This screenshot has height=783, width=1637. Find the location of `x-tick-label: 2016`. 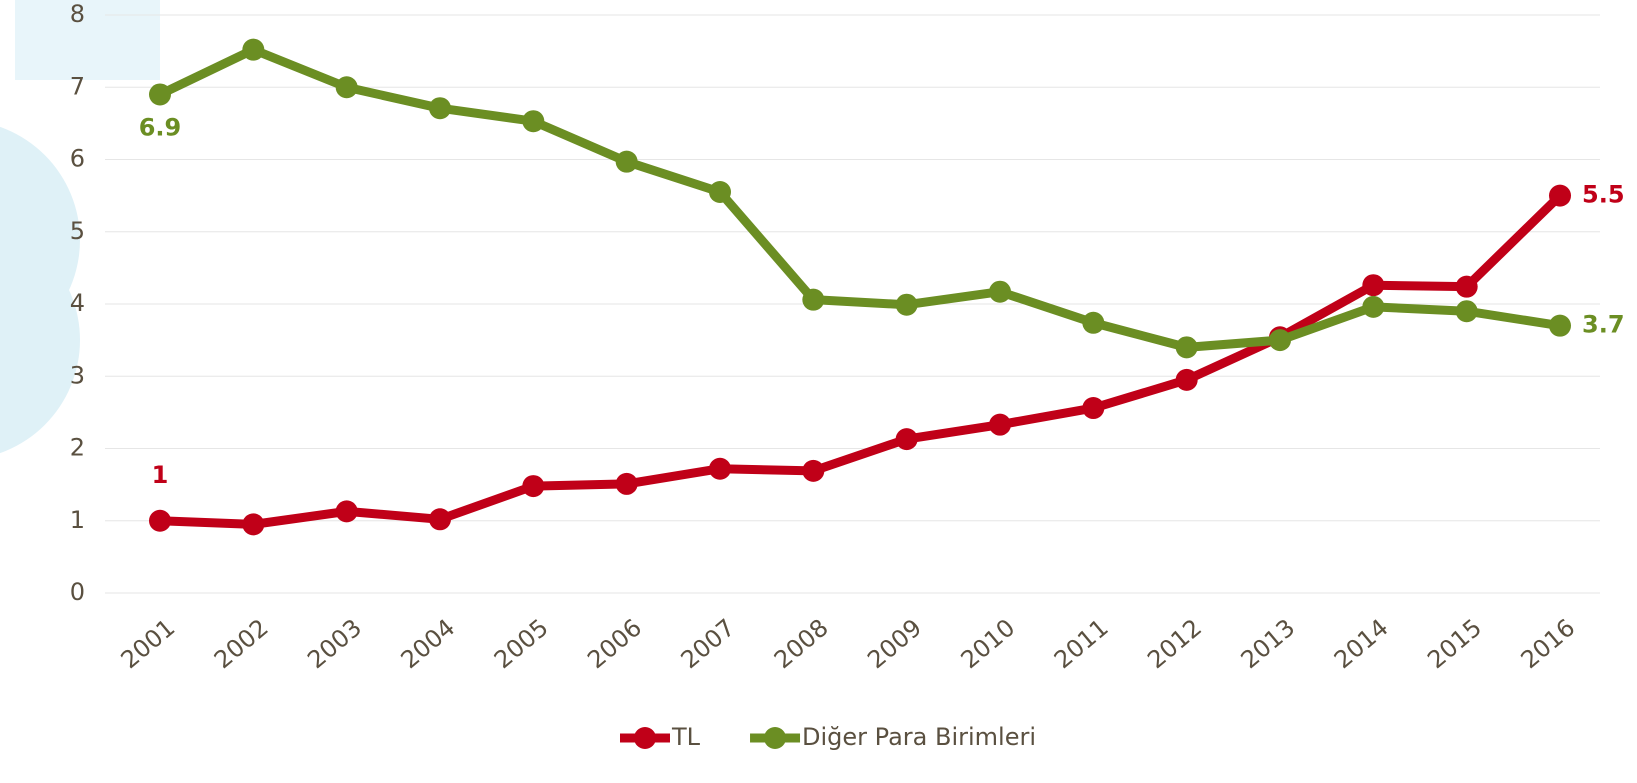

x-tick-label: 2016 is located at coordinates (1548, 644).